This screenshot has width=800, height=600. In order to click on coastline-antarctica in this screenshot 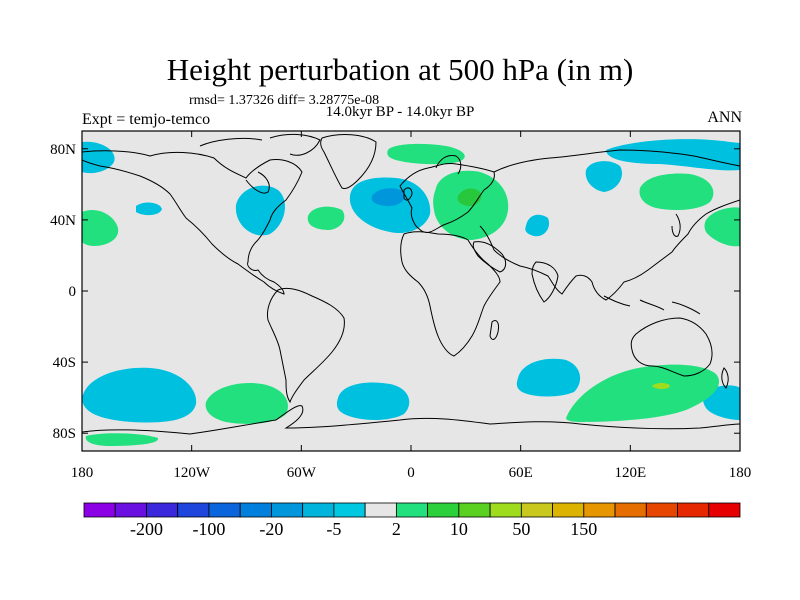, I will do `click(411, 420)`.